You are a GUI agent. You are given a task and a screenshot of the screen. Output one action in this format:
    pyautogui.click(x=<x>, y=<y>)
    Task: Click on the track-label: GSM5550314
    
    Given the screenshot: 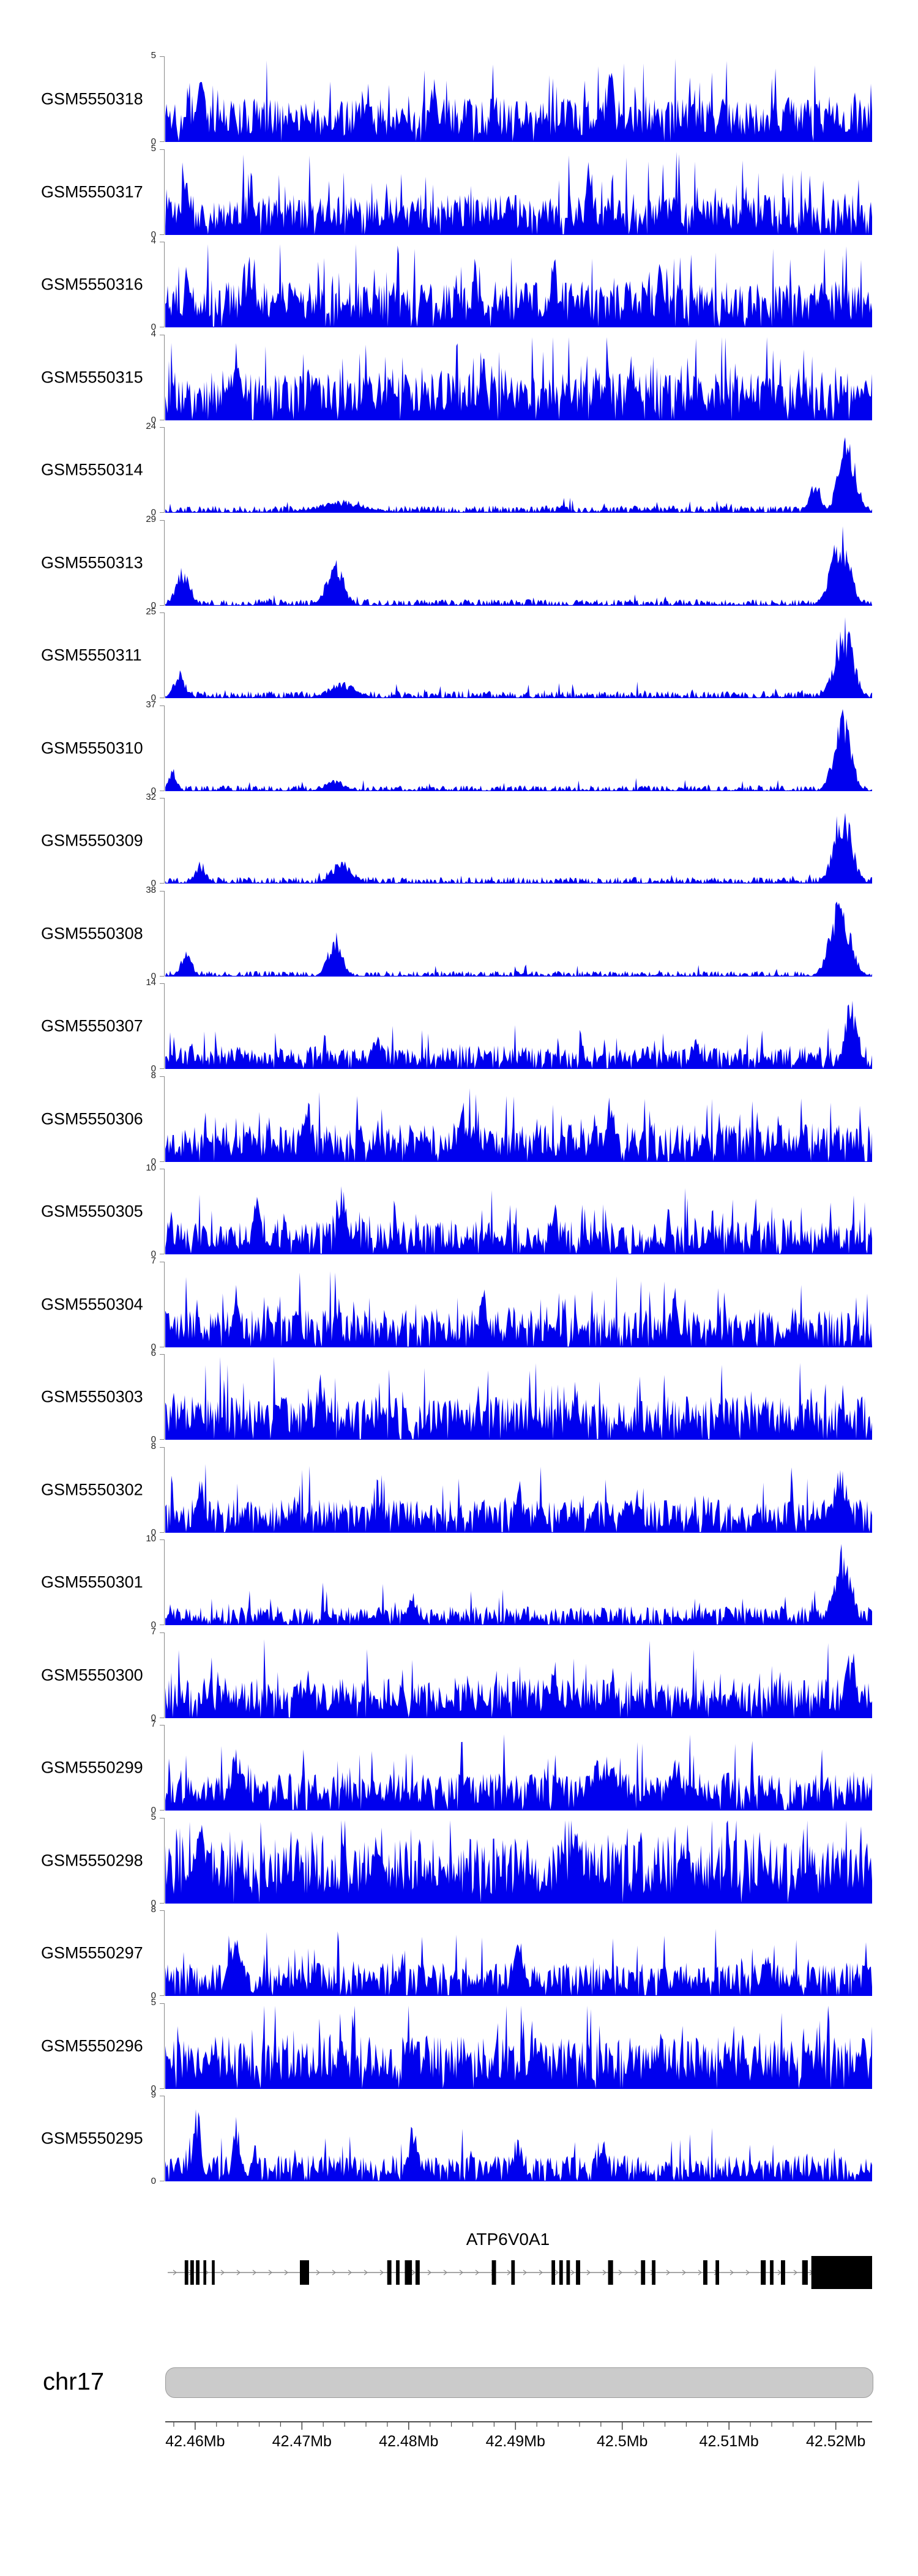 What is the action you would take?
    pyautogui.click(x=92, y=470)
    